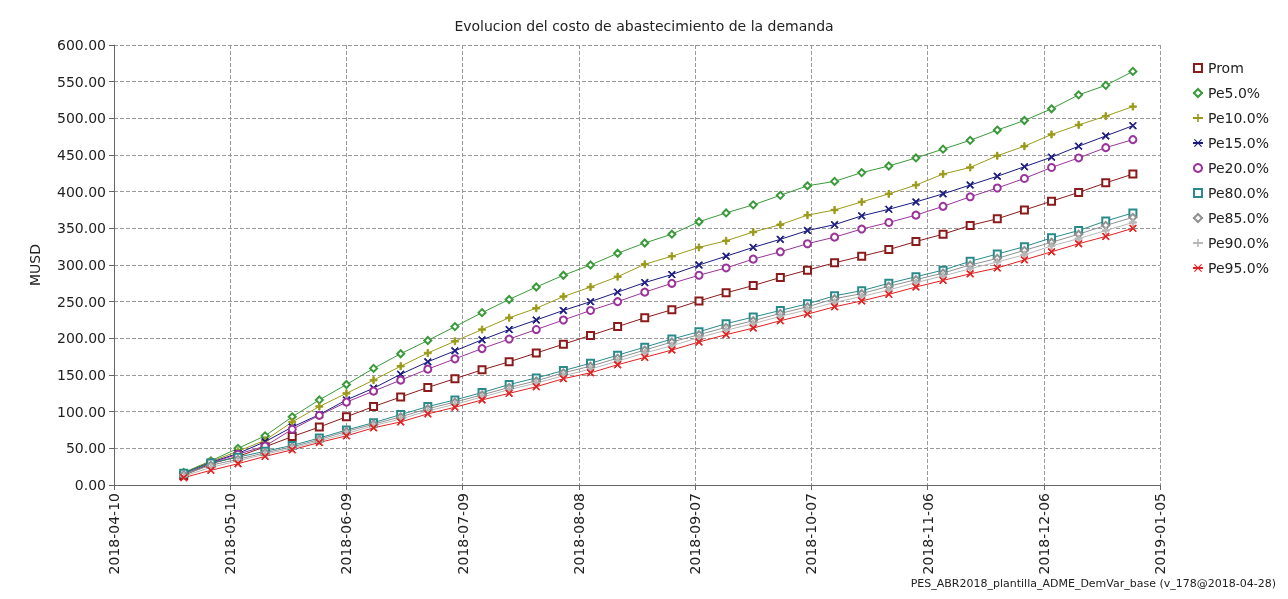  What do you see at coordinates (81, 301) in the screenshot?
I see `y-tick-label: 250.00` at bounding box center [81, 301].